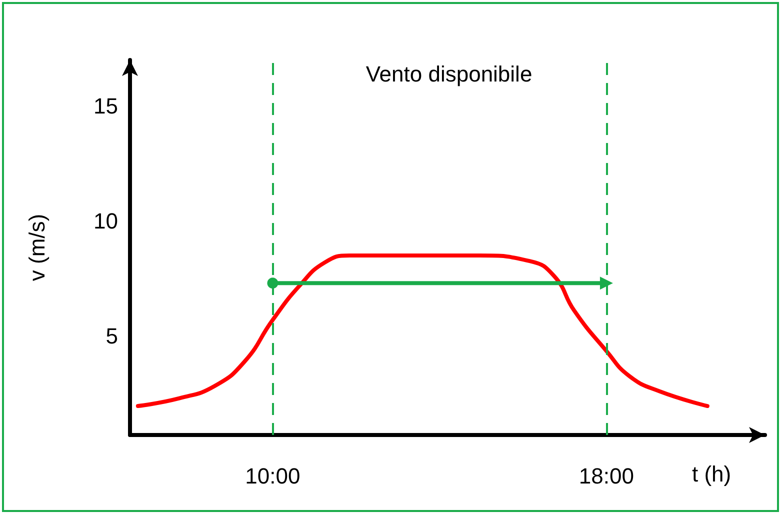 This screenshot has height=514, width=781. What do you see at coordinates (712, 474) in the screenshot?
I see `x-axis-title: t (h)` at bounding box center [712, 474].